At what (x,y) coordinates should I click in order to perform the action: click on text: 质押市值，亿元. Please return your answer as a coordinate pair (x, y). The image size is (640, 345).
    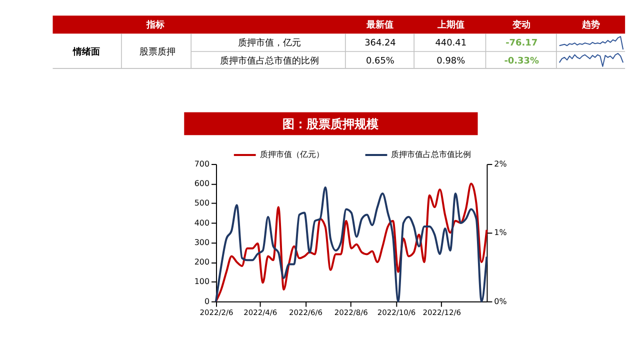
    Looking at the image, I should click on (270, 43).